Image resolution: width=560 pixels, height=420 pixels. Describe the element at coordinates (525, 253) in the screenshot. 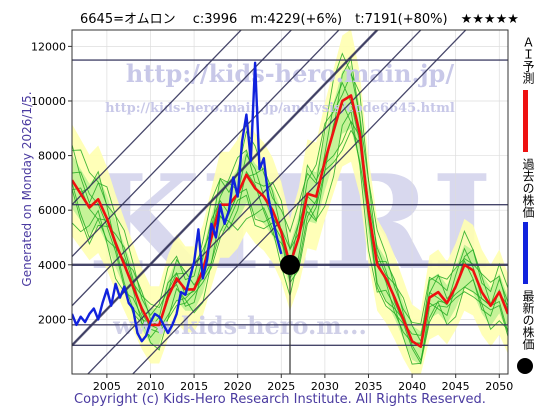

I see `legend-swatch-past` at that location.